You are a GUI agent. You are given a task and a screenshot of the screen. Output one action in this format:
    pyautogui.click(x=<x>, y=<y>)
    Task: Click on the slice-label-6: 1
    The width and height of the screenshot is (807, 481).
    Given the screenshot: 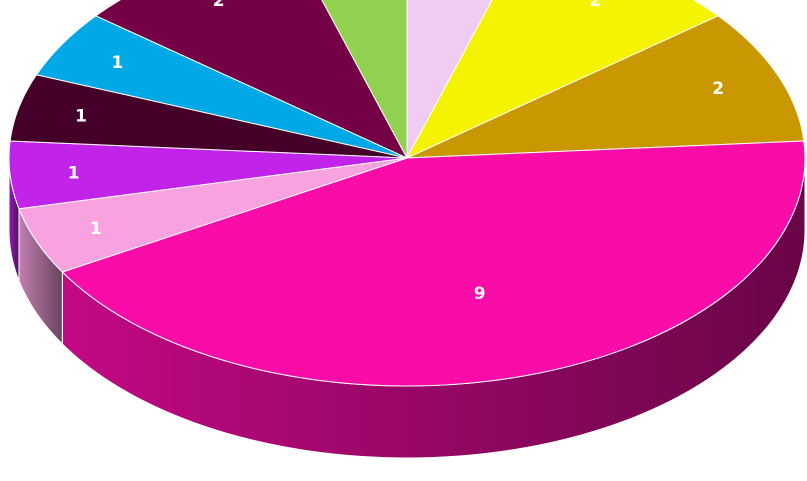 What is the action you would take?
    pyautogui.click(x=81, y=116)
    